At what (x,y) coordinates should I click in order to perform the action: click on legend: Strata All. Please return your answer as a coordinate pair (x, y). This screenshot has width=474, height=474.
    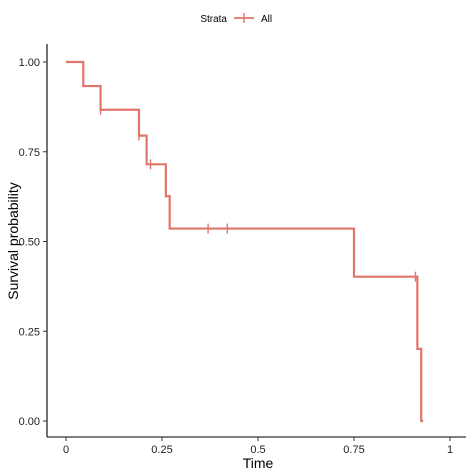
    Looking at the image, I should click on (236, 19).